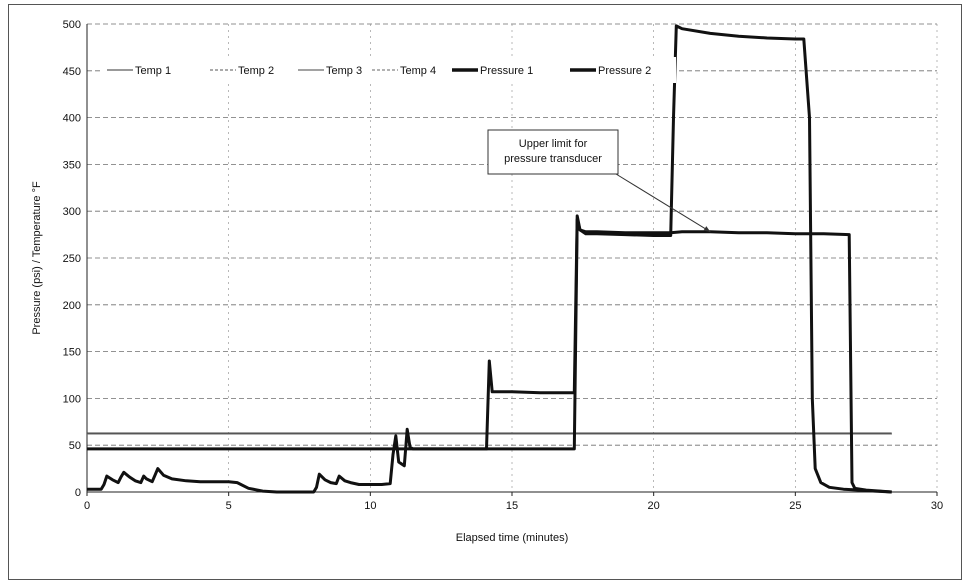 This screenshot has width=972, height=587. I want to click on y-tick-label: 150, so click(72, 353).